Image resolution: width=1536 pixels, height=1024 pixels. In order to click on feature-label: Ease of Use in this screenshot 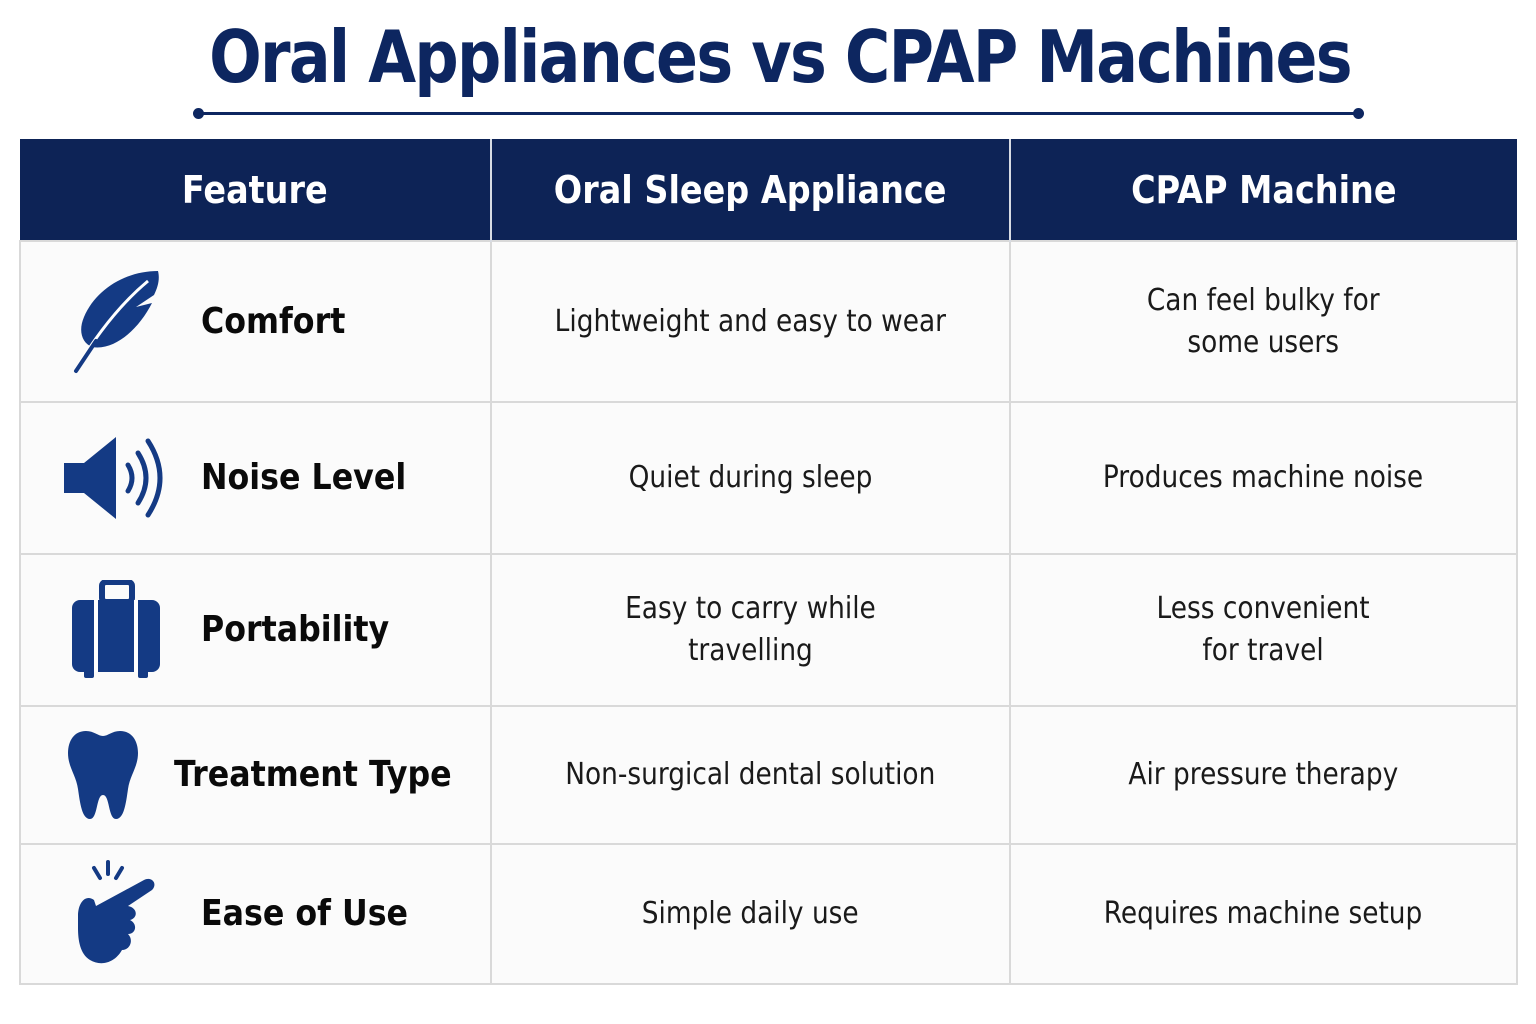, I will do `click(305, 913)`.